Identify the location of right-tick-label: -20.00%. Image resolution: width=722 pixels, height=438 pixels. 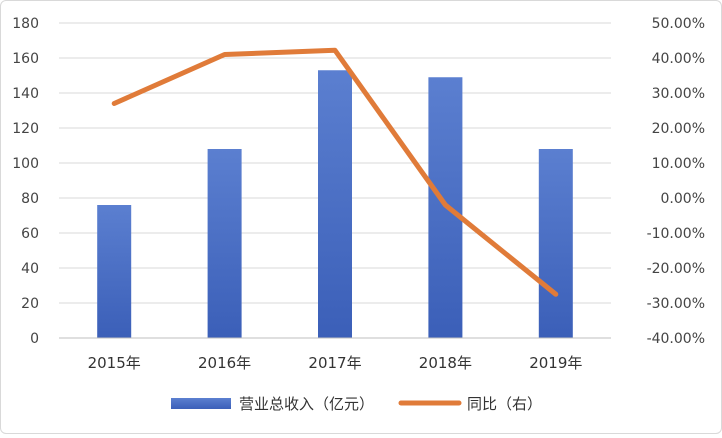
(676, 269).